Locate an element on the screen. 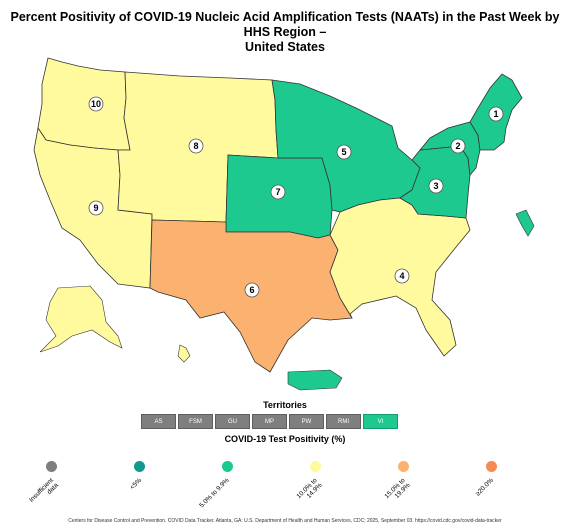 The image size is (570, 532). region-10-area is located at coordinates (84, 104).